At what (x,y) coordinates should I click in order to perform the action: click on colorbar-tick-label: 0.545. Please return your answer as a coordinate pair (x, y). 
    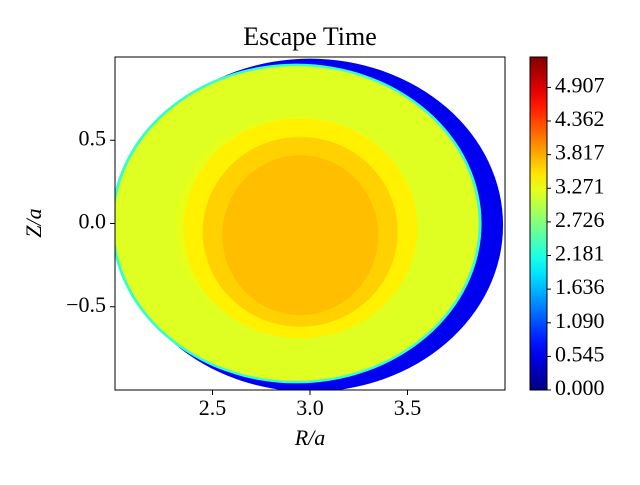
    Looking at the image, I should click on (580, 353).